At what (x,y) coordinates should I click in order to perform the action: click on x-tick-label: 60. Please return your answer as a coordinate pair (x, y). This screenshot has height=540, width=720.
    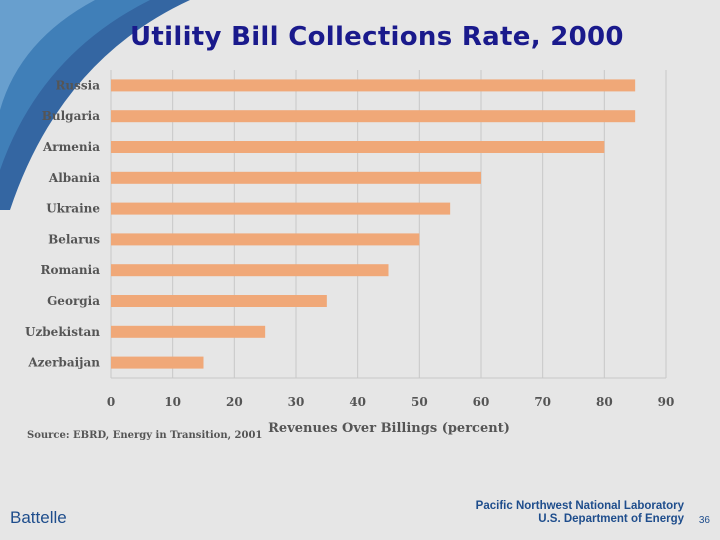
    Looking at the image, I should click on (481, 402).